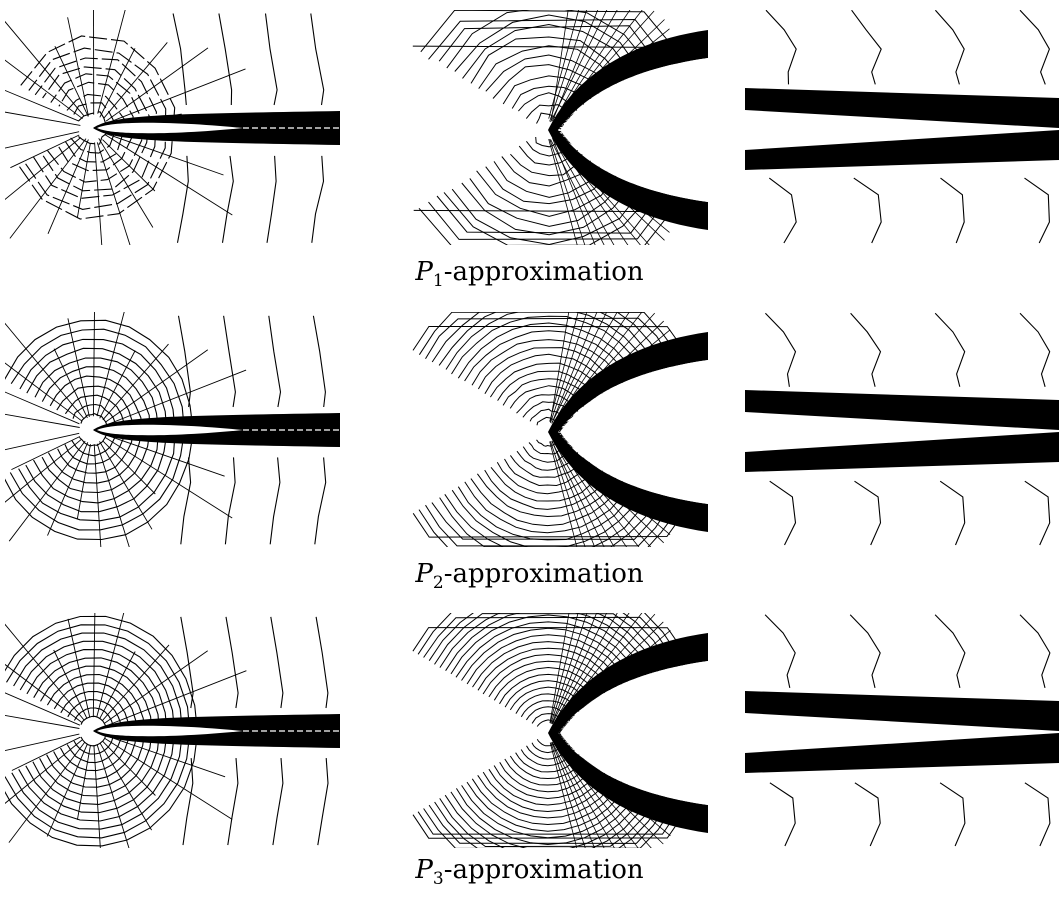 The width and height of the screenshot is (1059, 897). I want to click on panel-p2-trailing-edge, so click(902, 429).